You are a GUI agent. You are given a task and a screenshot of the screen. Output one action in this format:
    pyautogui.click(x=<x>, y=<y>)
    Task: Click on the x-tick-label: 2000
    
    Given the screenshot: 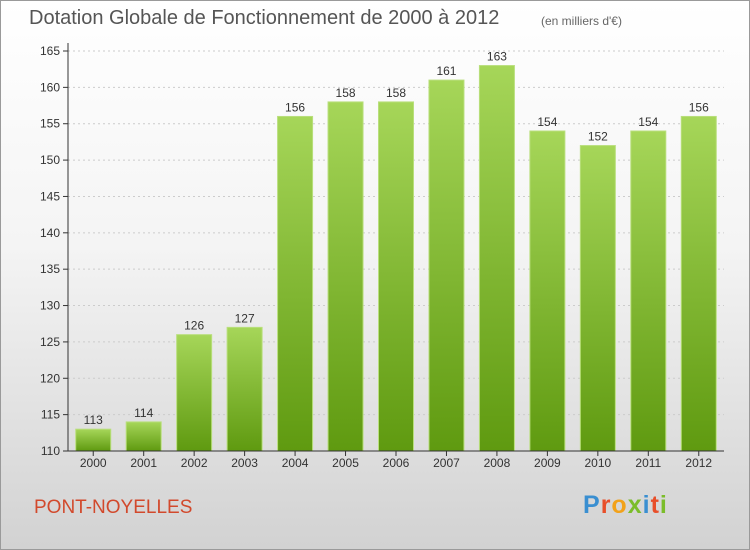 What is the action you would take?
    pyautogui.click(x=93, y=463)
    